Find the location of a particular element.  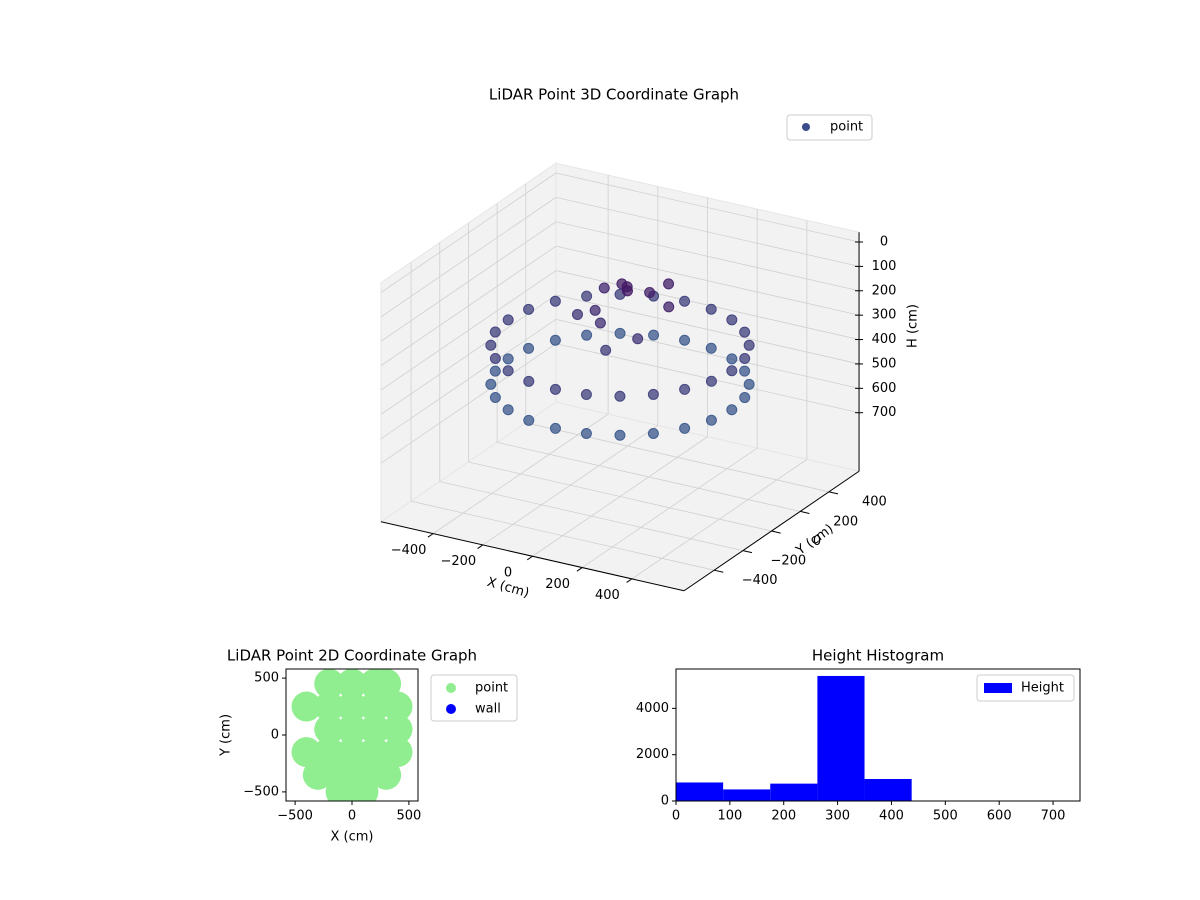

x-tick-label: 500 is located at coordinates (945, 816).